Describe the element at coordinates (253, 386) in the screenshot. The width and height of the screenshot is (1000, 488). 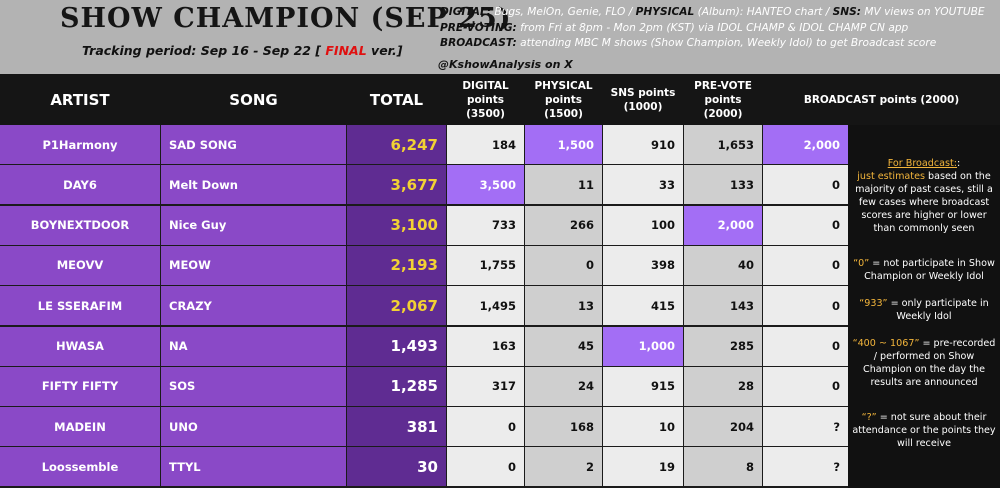
I see `song-cell: SOS` at that location.